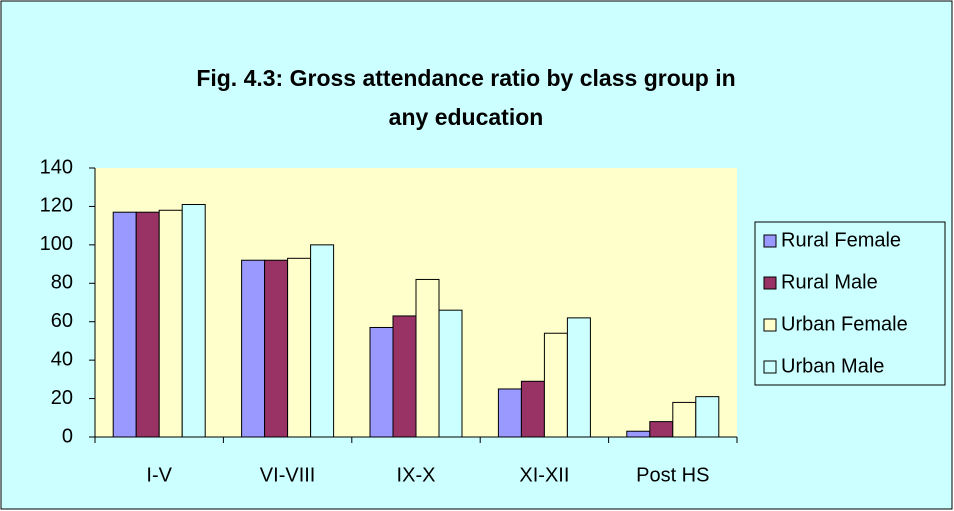 The height and width of the screenshot is (511, 954). Describe the element at coordinates (288, 475) in the screenshot. I see `x-tick-label: VI-VIII` at that location.